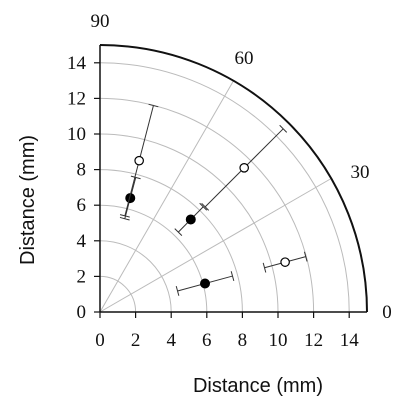  Describe the element at coordinates (171, 340) in the screenshot. I see `x-tick-label: 4` at that location.